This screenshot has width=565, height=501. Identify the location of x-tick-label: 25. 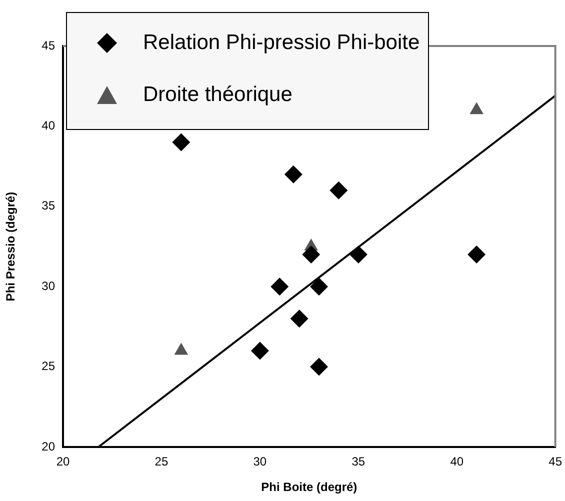
(161, 461).